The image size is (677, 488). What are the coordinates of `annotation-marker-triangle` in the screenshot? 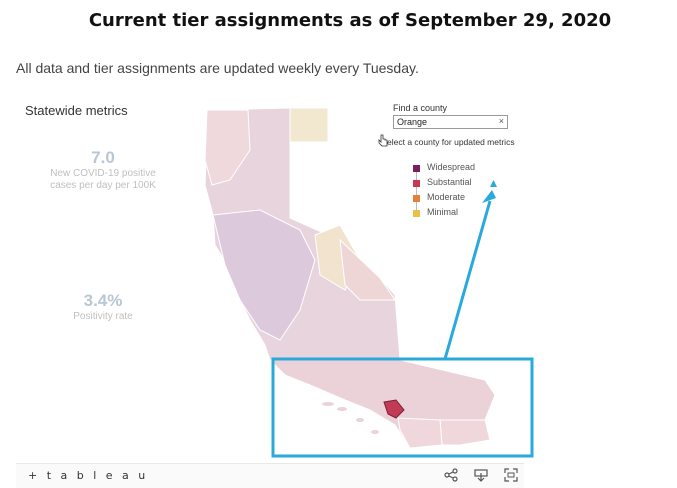 It's located at (493, 183).